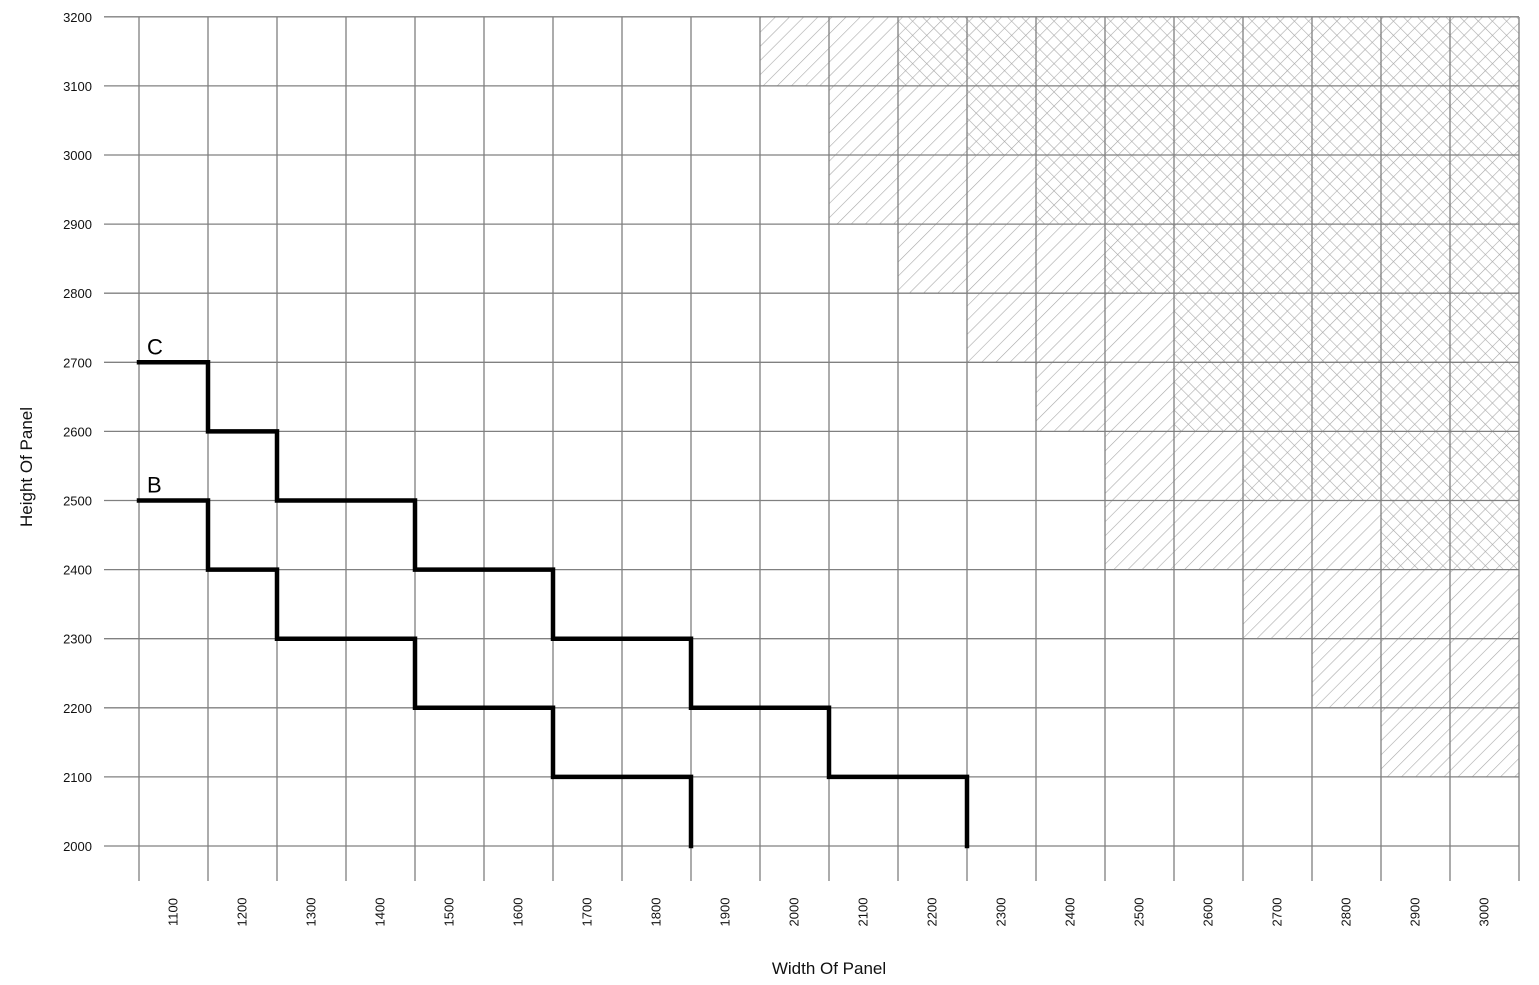  What do you see at coordinates (154, 485) in the screenshot?
I see `series-label-b: B` at bounding box center [154, 485].